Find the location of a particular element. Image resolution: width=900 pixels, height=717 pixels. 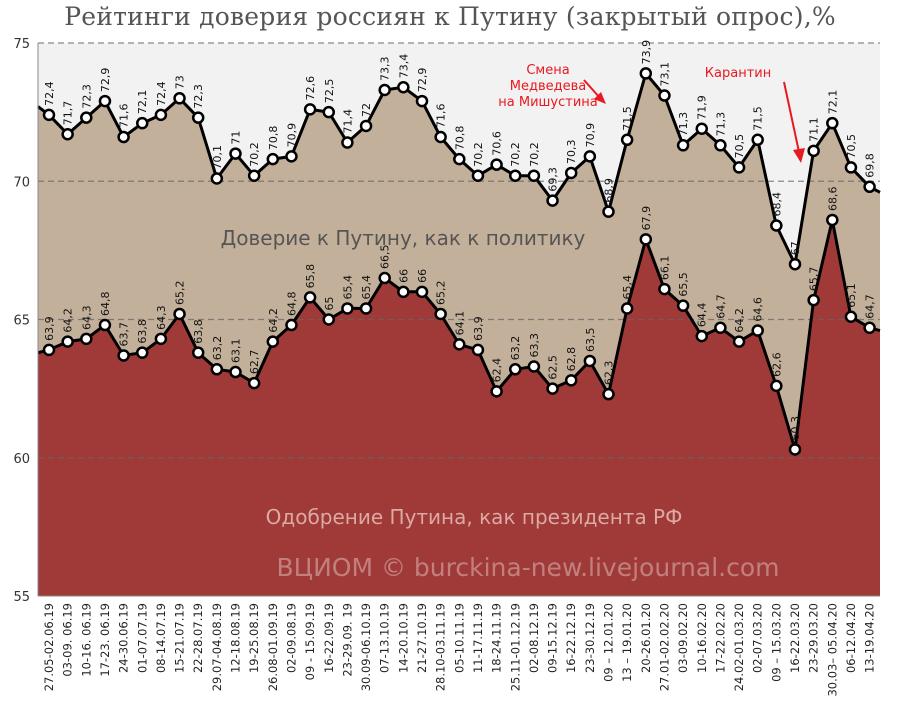

approval-data-label: 63,8 is located at coordinates (198, 331).